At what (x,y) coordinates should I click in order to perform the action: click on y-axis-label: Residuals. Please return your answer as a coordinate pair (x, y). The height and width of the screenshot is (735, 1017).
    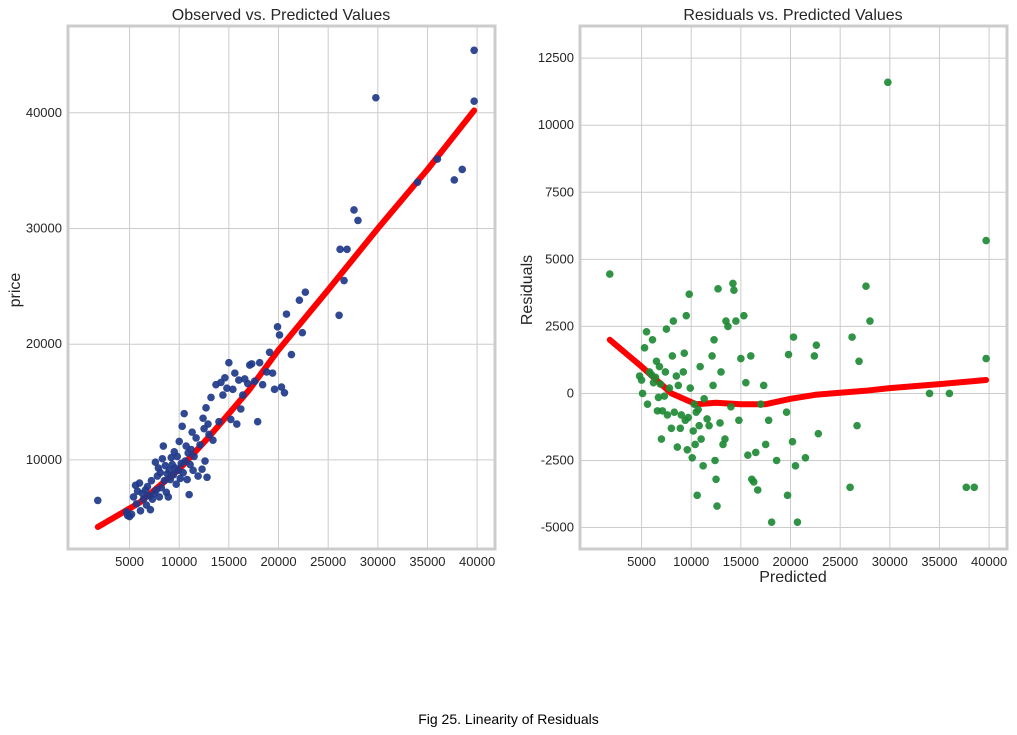
    Looking at the image, I should click on (527, 290).